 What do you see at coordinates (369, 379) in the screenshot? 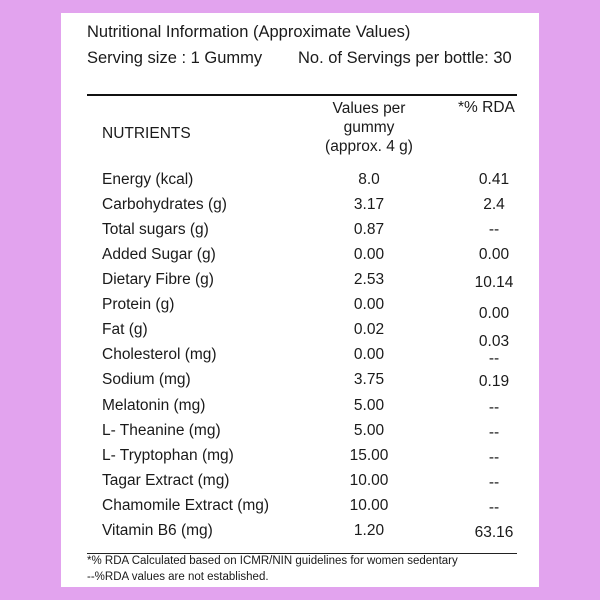
I see `nutrient-value: 3.75` at bounding box center [369, 379].